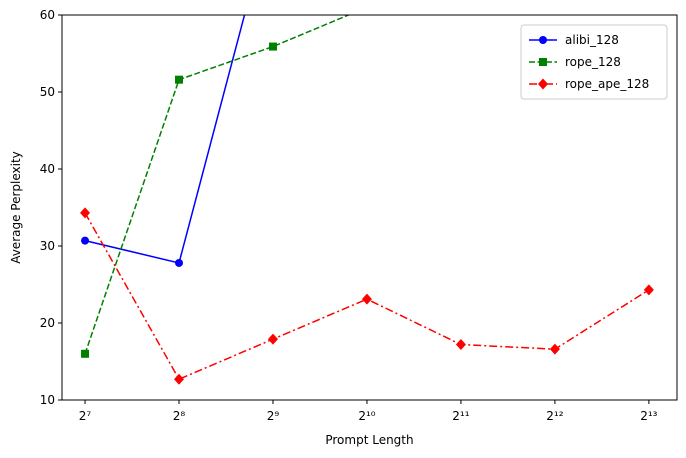  What do you see at coordinates (592, 40) in the screenshot?
I see `legend-label: alibi_128` at bounding box center [592, 40].